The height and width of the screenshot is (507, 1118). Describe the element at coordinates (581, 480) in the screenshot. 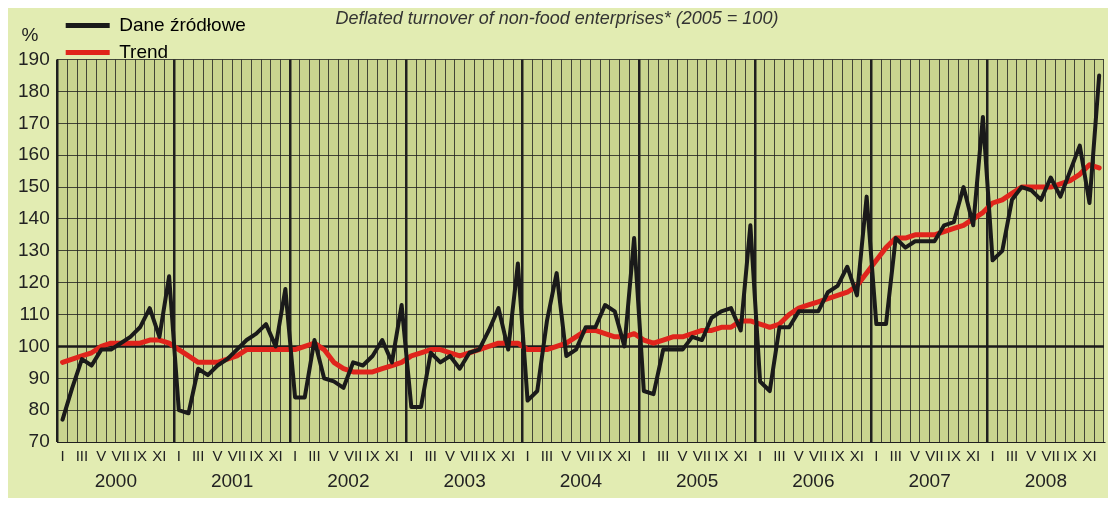

I see `text: 2004` at that location.